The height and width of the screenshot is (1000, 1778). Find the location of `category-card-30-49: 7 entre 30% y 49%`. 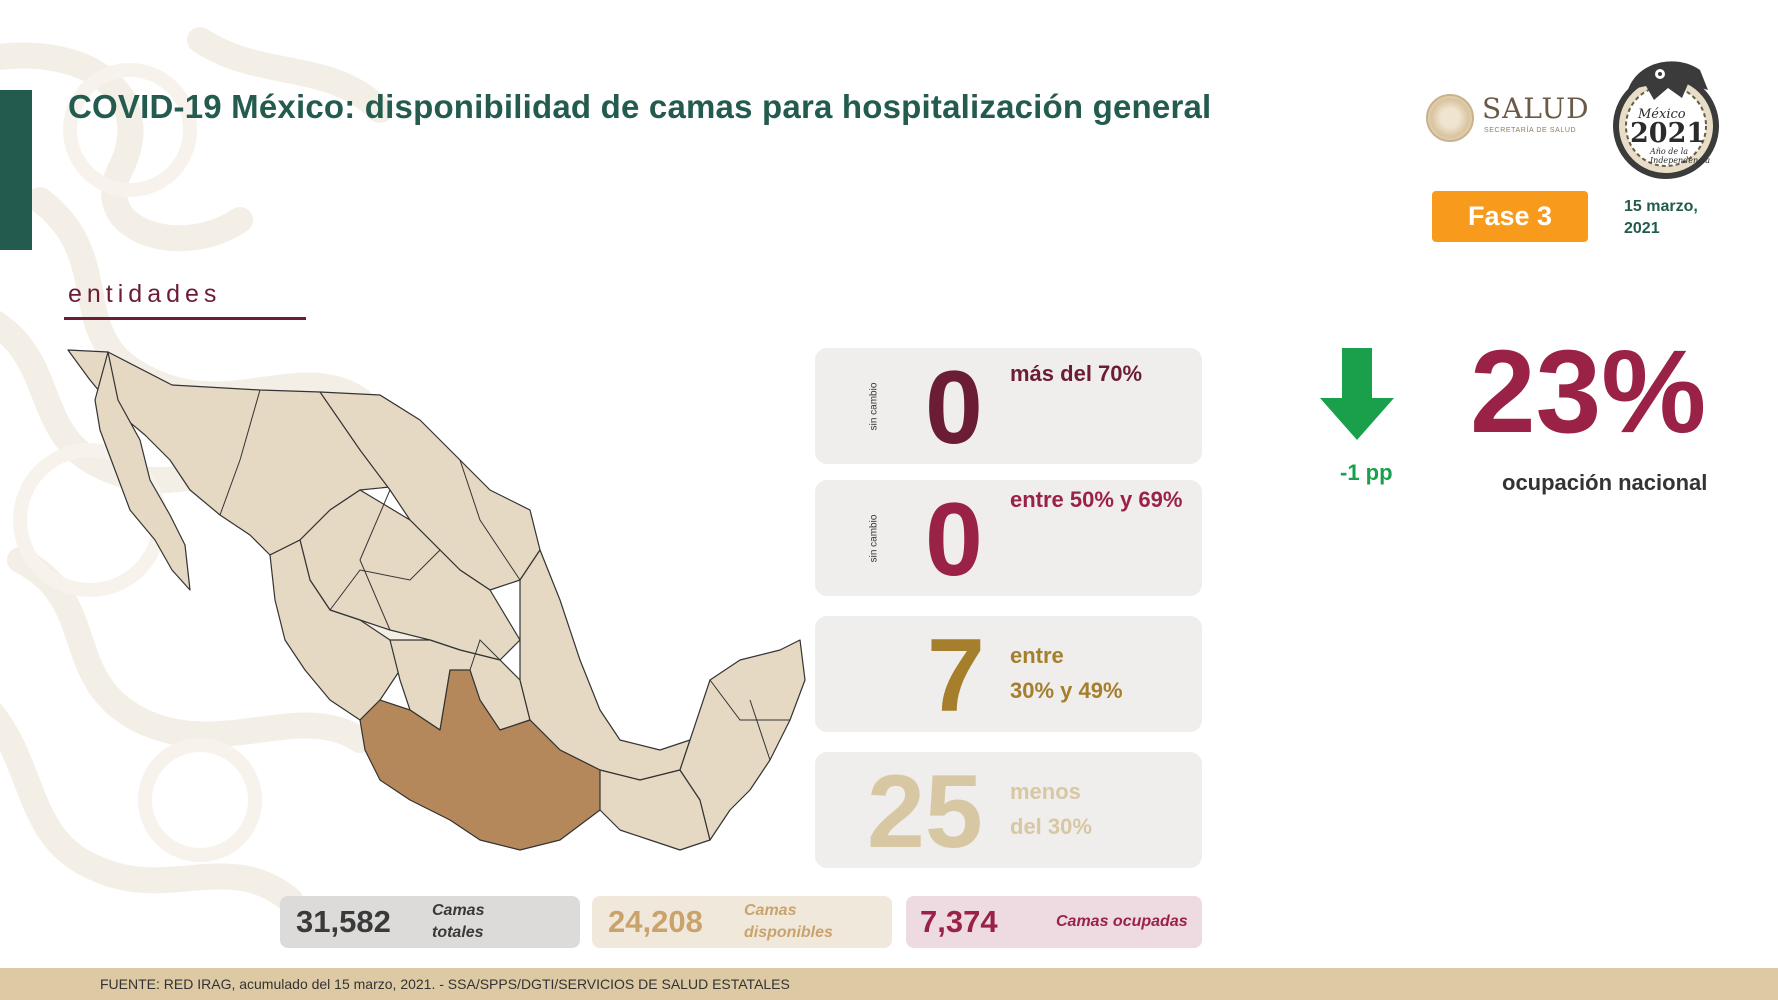

category-card-30-49: 7 entre 30% y 49% is located at coordinates (1008, 674).